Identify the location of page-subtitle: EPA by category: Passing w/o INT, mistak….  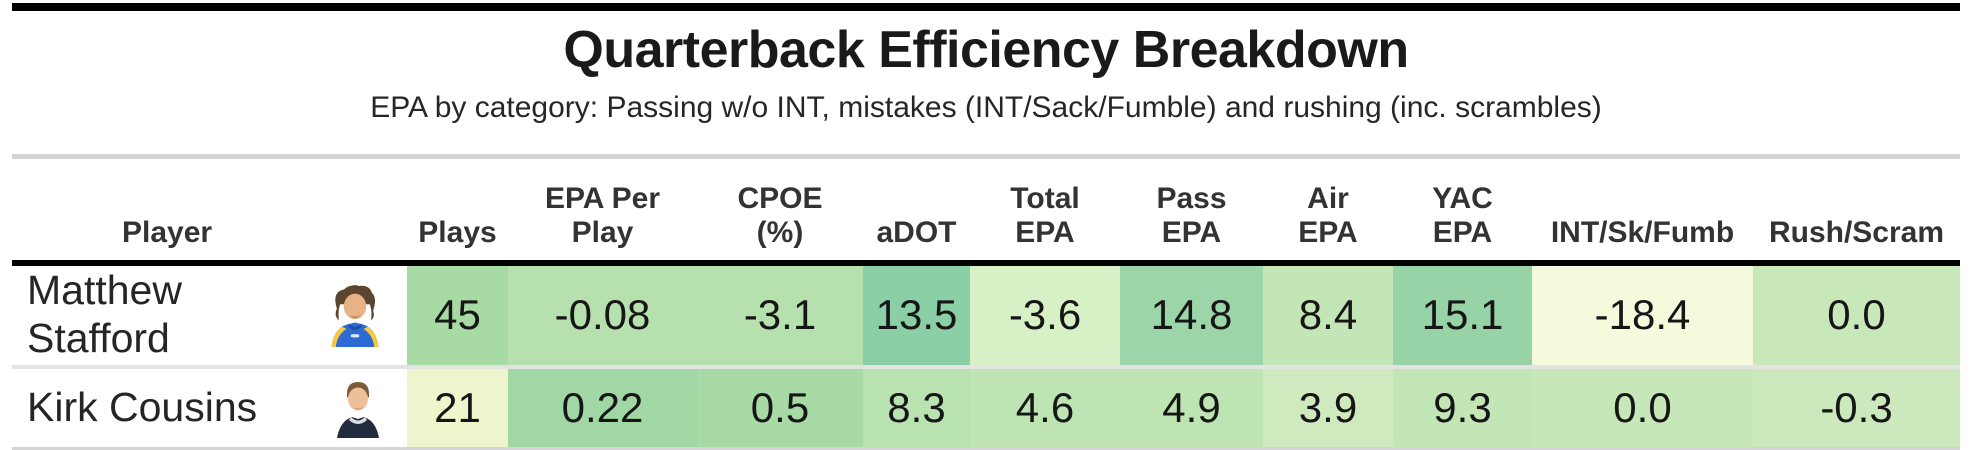
(986, 107).